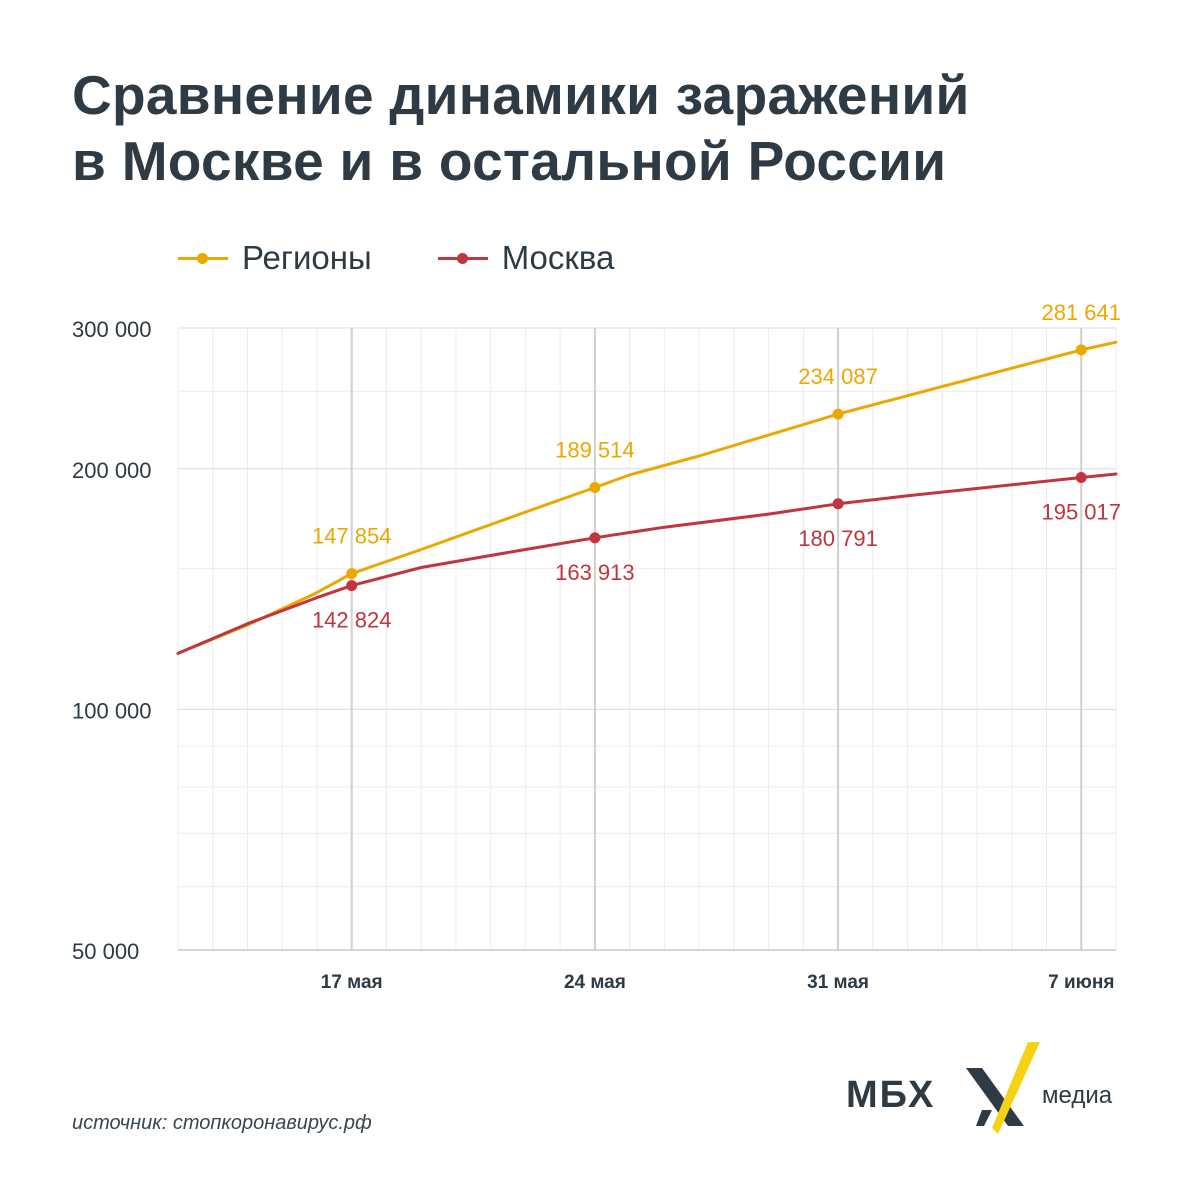 Image resolution: width=1200 pixels, height=1200 pixels. Describe the element at coordinates (429, 258) in the screenshot. I see `legend: Регионы Москва` at that location.